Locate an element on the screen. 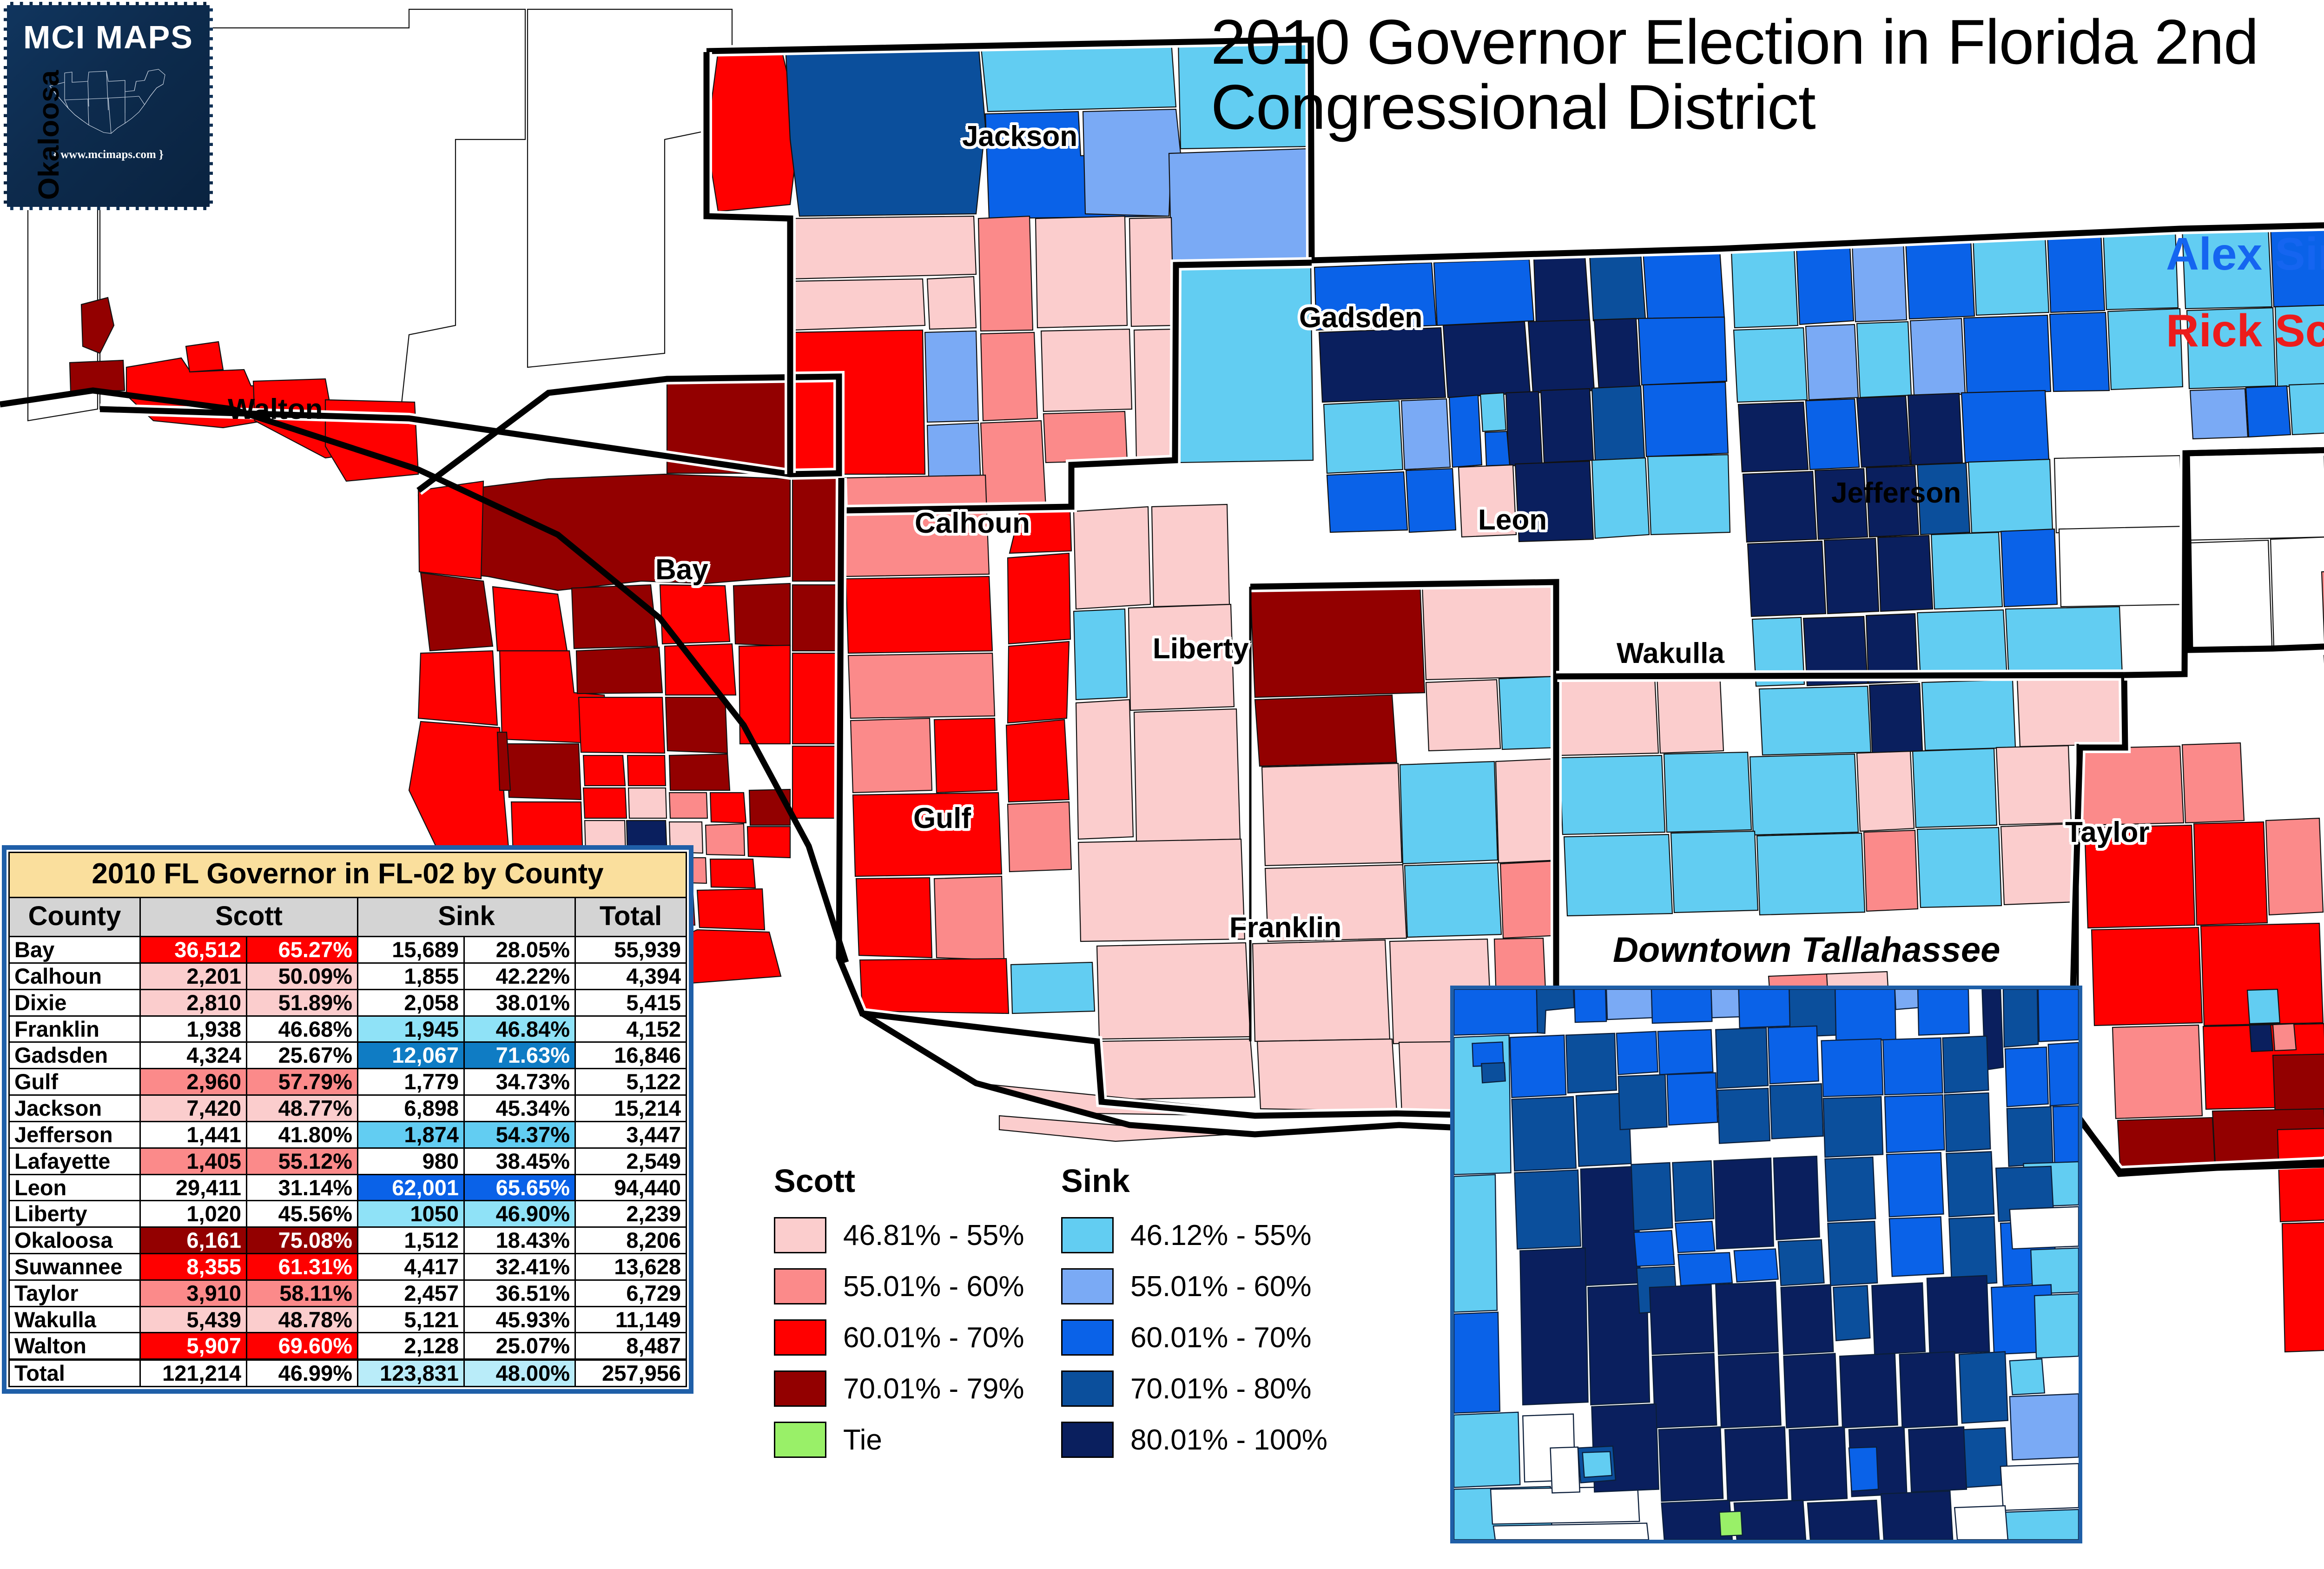 The height and width of the screenshot is (1569, 2324). cell-county: Taylor is located at coordinates (74, 1293).